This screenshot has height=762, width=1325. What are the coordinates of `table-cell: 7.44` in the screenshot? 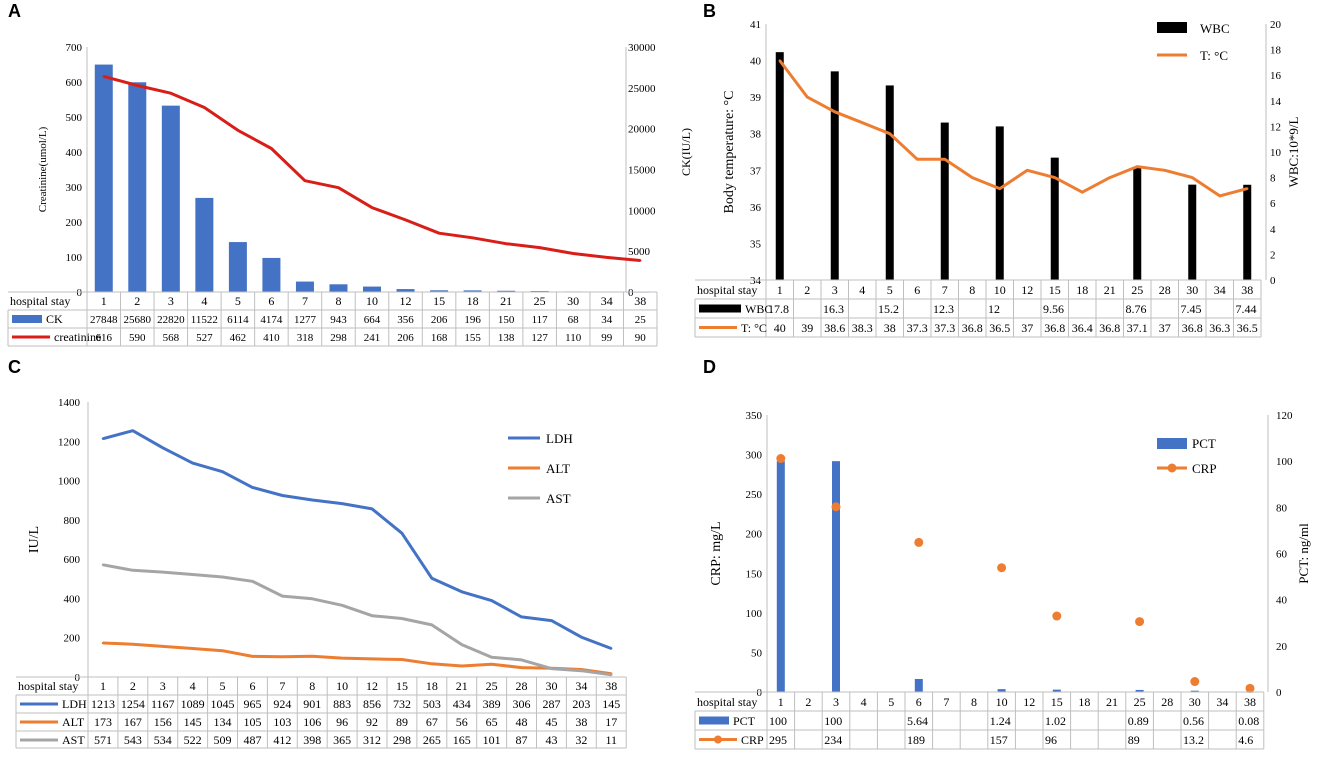 It's located at (1246, 309).